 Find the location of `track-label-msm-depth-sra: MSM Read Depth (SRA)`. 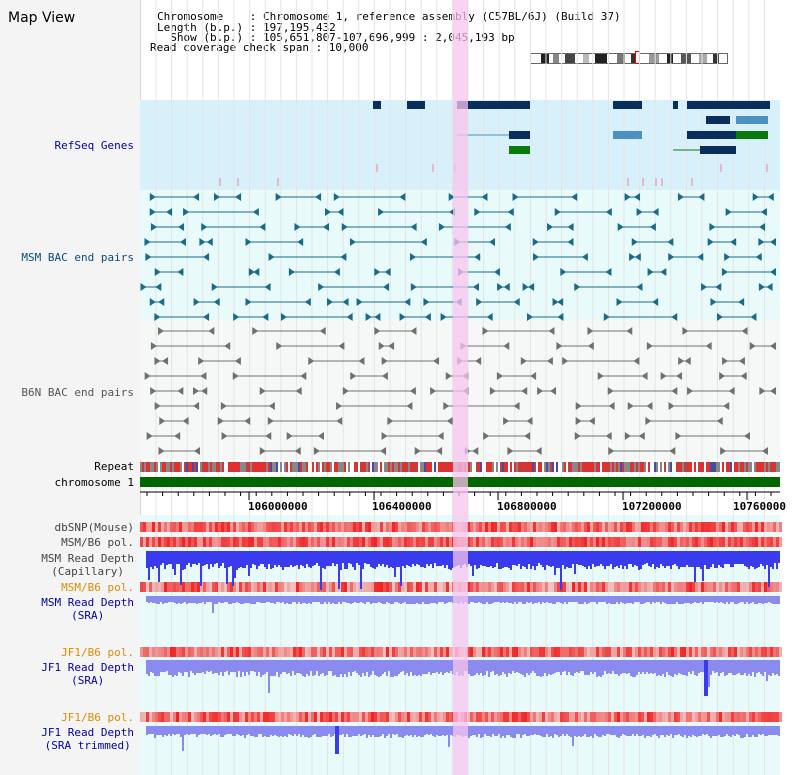

track-label-msm-depth-sra: MSM Read Depth (SRA) is located at coordinates (87, 609).